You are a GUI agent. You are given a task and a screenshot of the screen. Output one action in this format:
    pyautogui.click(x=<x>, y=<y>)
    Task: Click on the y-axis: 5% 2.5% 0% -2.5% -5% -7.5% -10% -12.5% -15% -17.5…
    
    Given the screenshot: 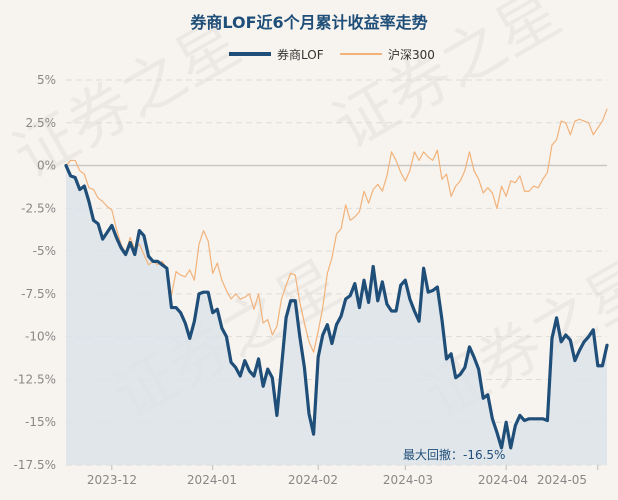 What is the action you would take?
    pyautogui.click(x=35, y=272)
    